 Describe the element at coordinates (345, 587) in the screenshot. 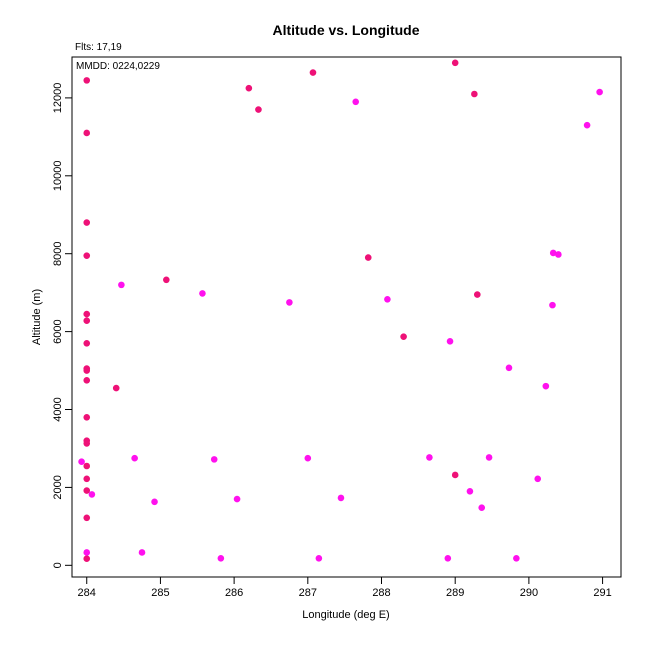

I see `x-axis: 284 285 286 287 288 289 290 291` at that location.